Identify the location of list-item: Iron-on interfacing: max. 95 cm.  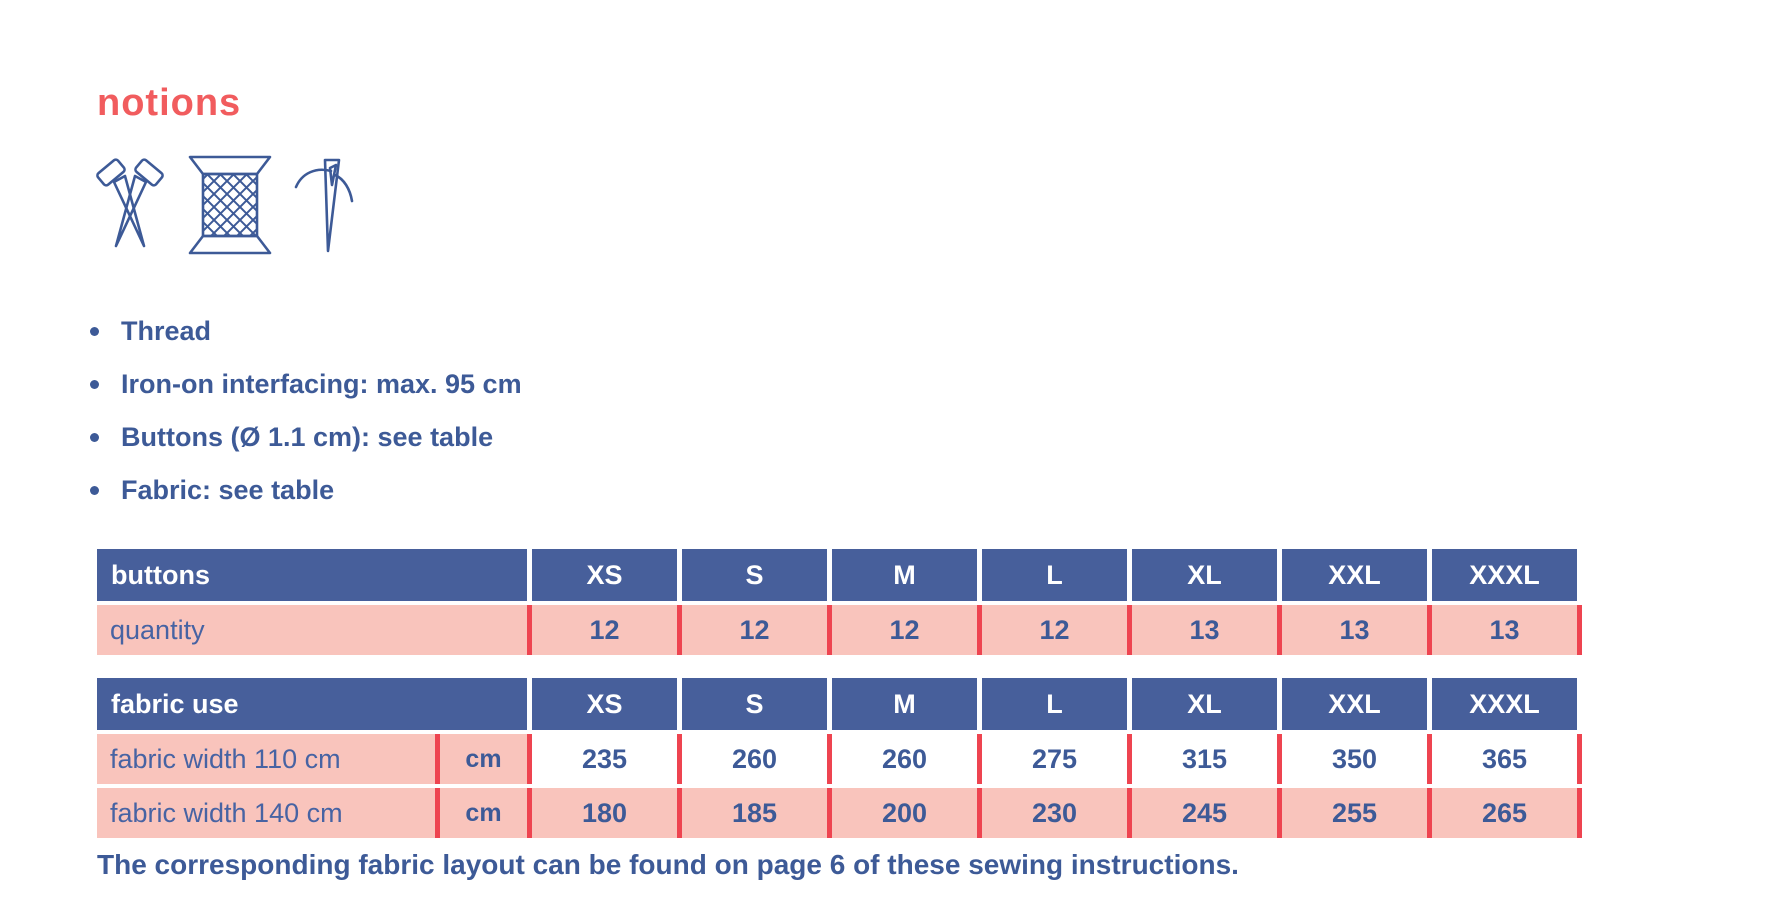
(306, 384).